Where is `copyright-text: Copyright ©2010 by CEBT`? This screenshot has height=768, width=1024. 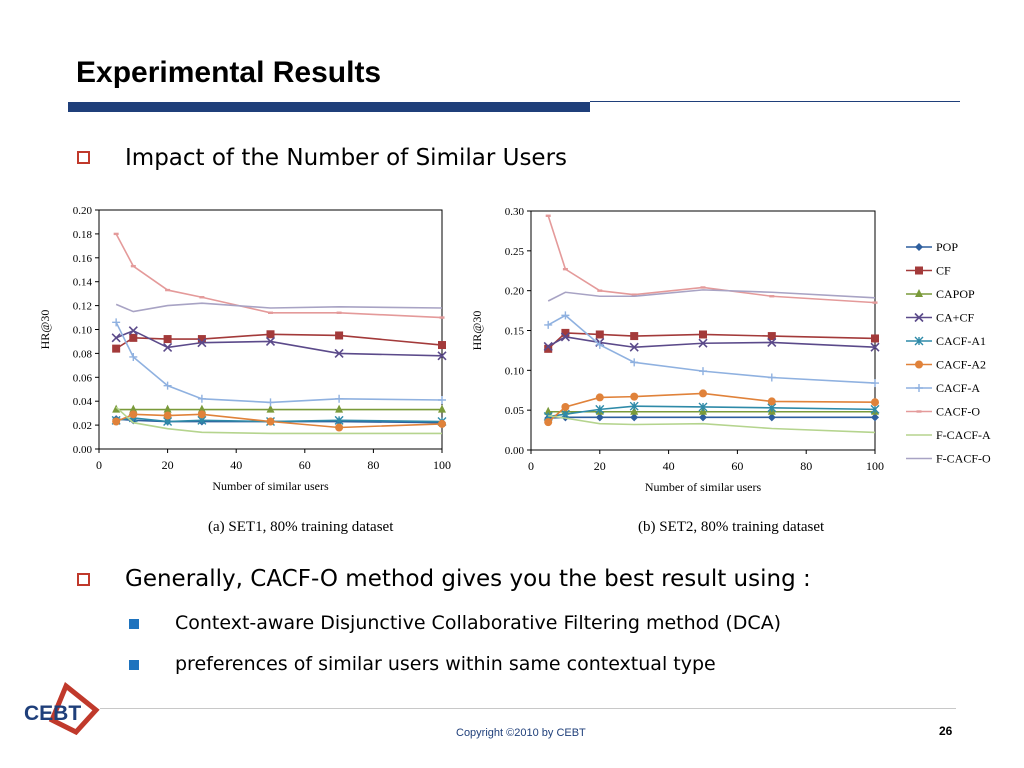 copyright-text: Copyright ©2010 by CEBT is located at coordinates (521, 733).